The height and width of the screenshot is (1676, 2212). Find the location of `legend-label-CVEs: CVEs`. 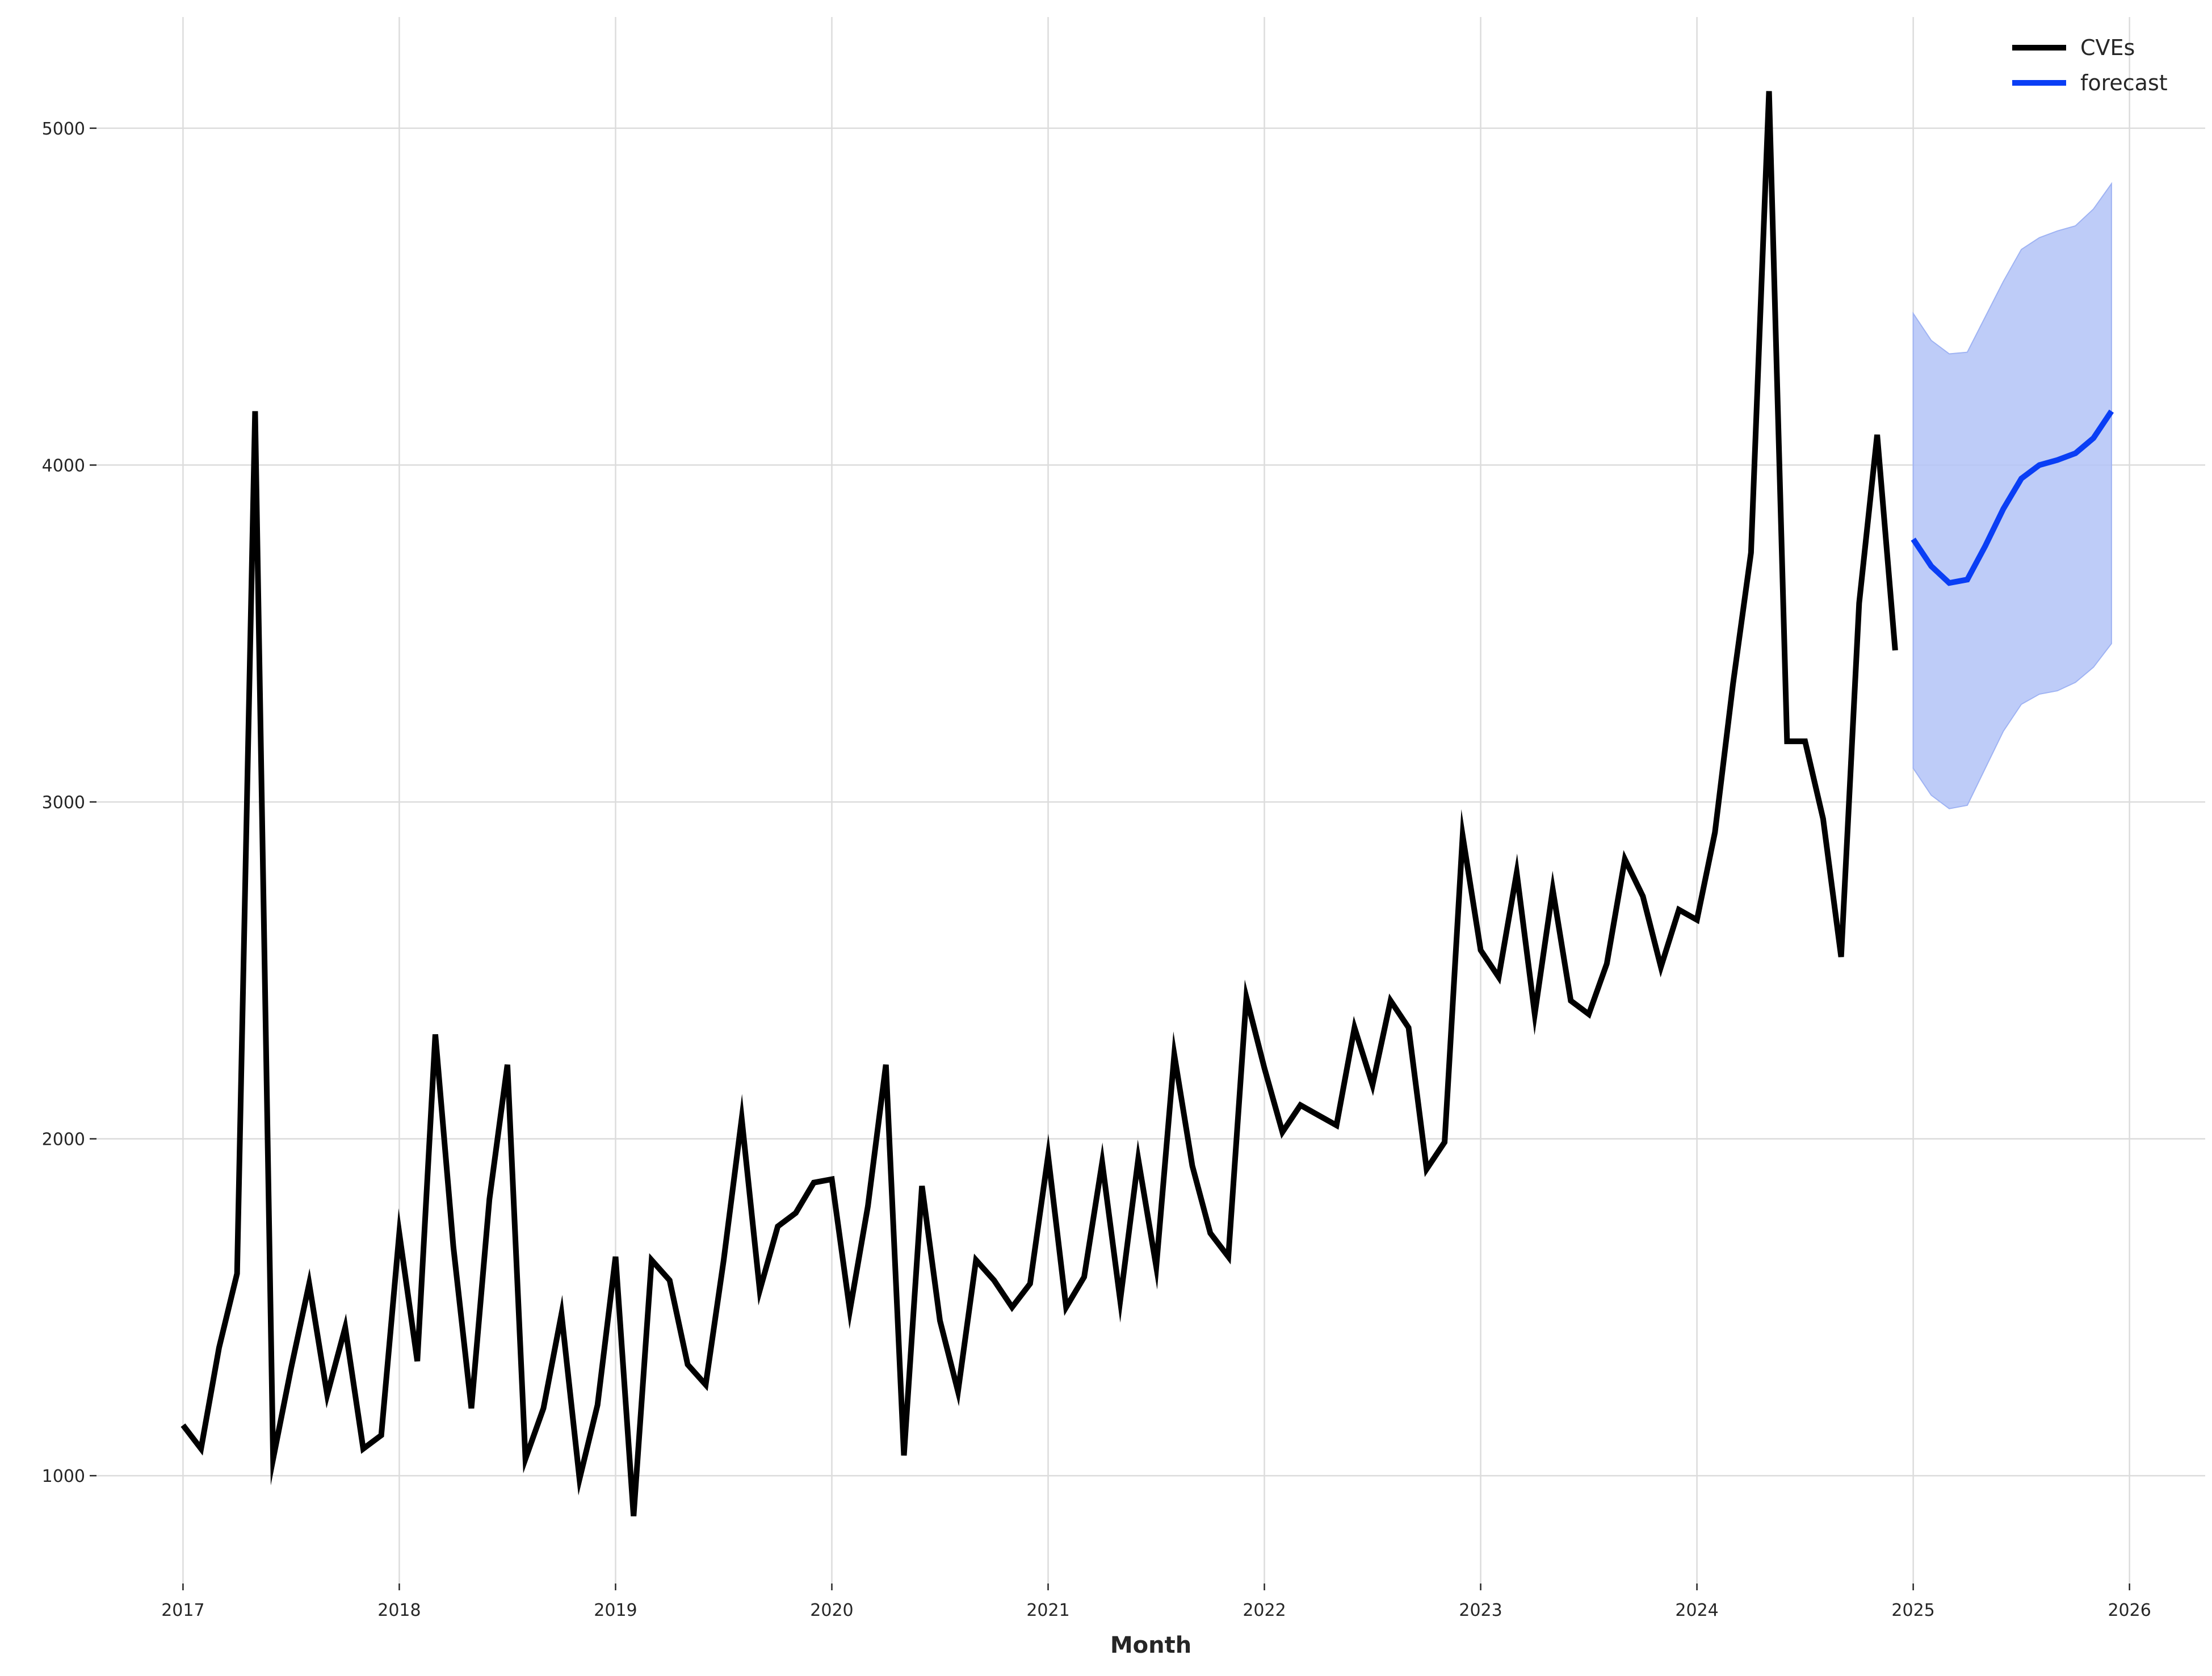

legend-label-CVEs: CVEs is located at coordinates (2107, 48).